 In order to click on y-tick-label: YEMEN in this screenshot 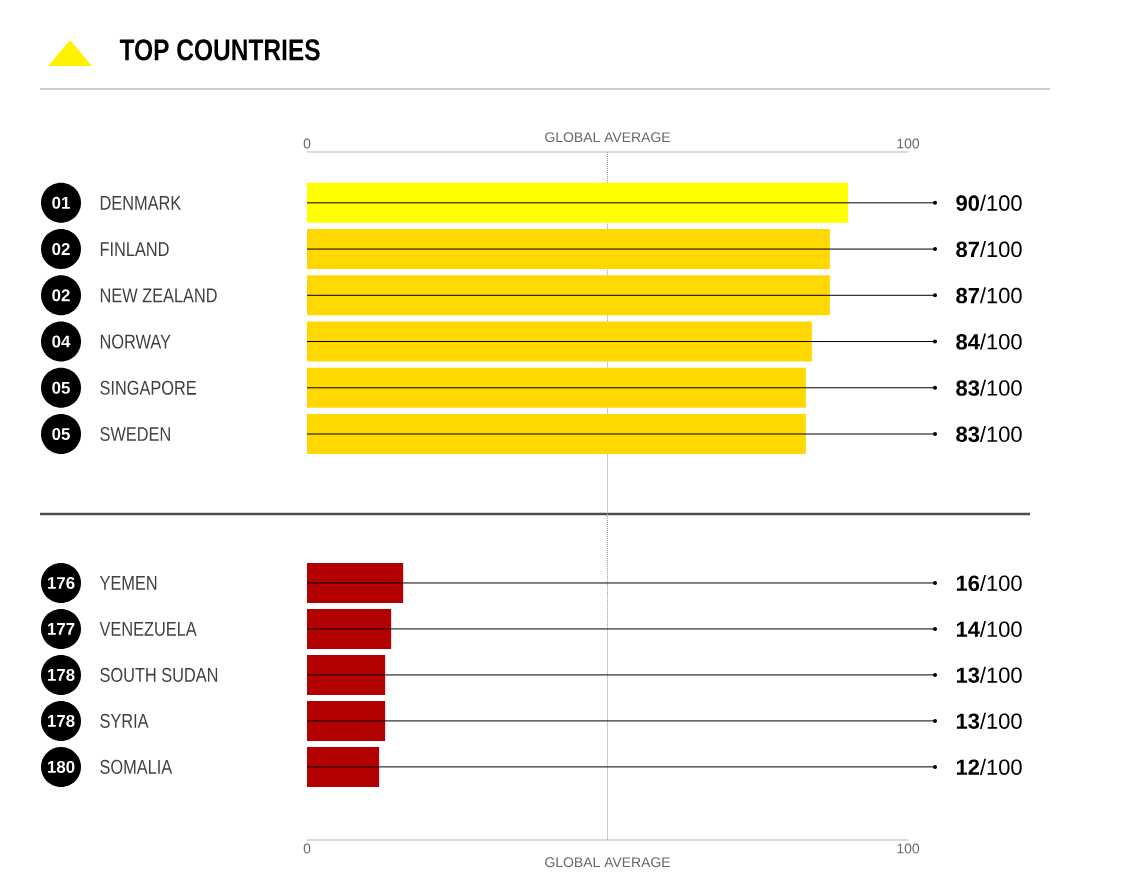, I will do `click(128, 583)`.